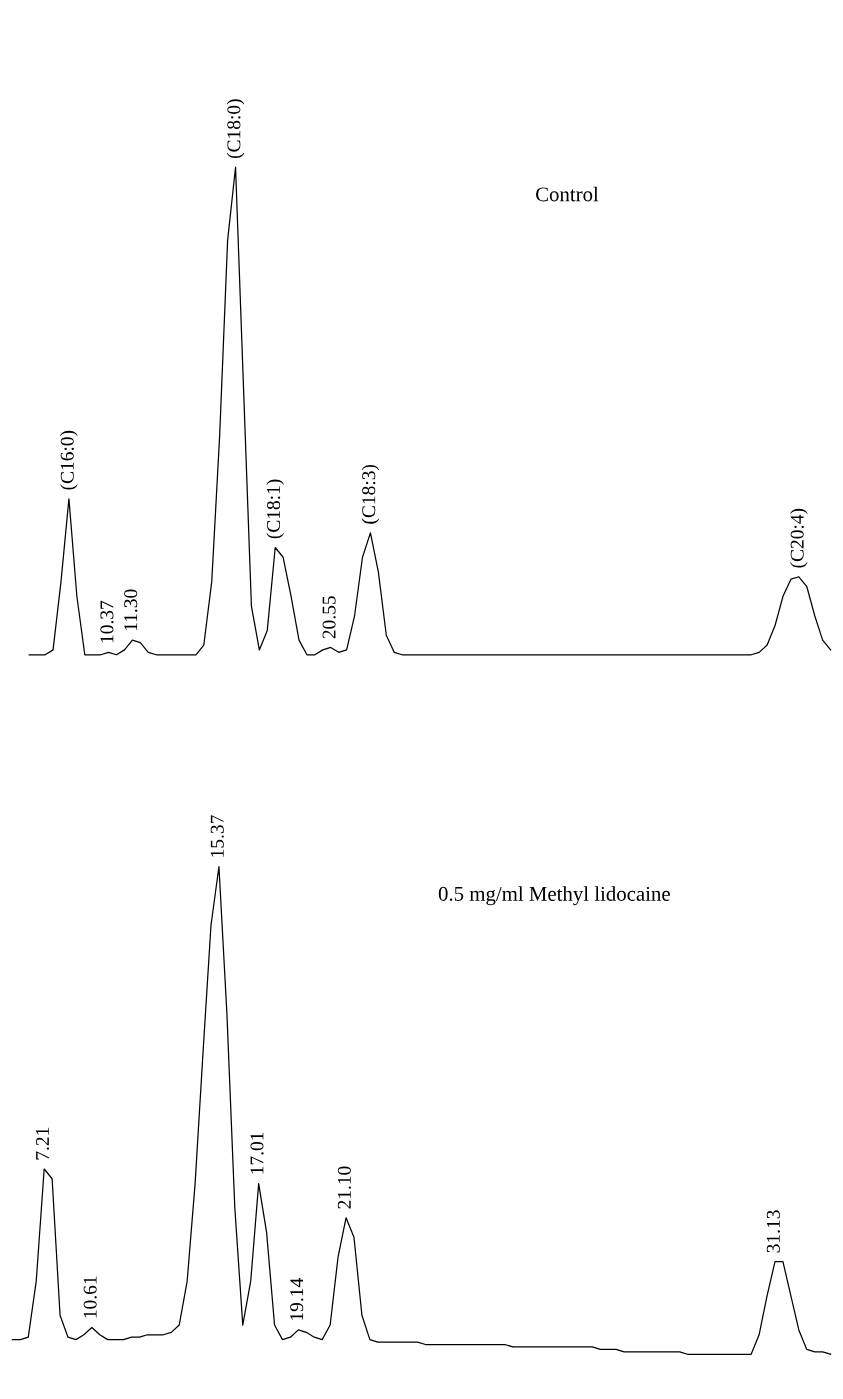 Image resolution: width=843 pixels, height=1399 pixels. What do you see at coordinates (370, 494) in the screenshot?
I see `annotation: (C18:3)` at bounding box center [370, 494].